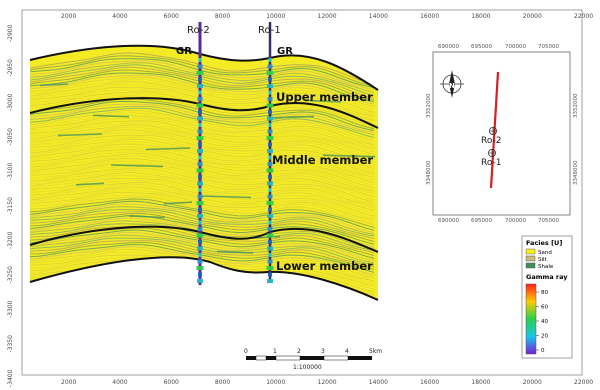 This screenshot has height=390, width=600. I want to click on map-y-tick-left: 3348000, so click(429, 172).